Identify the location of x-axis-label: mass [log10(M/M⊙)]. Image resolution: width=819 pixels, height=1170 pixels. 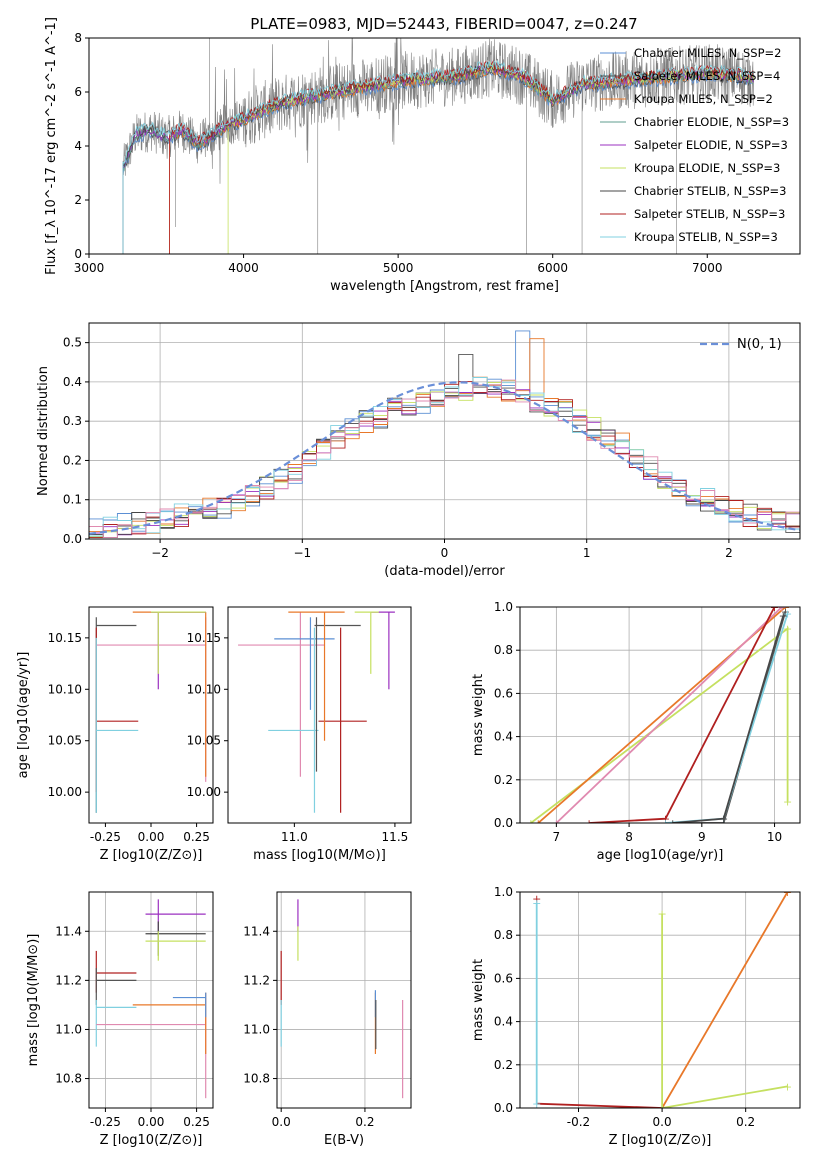
(319, 855).